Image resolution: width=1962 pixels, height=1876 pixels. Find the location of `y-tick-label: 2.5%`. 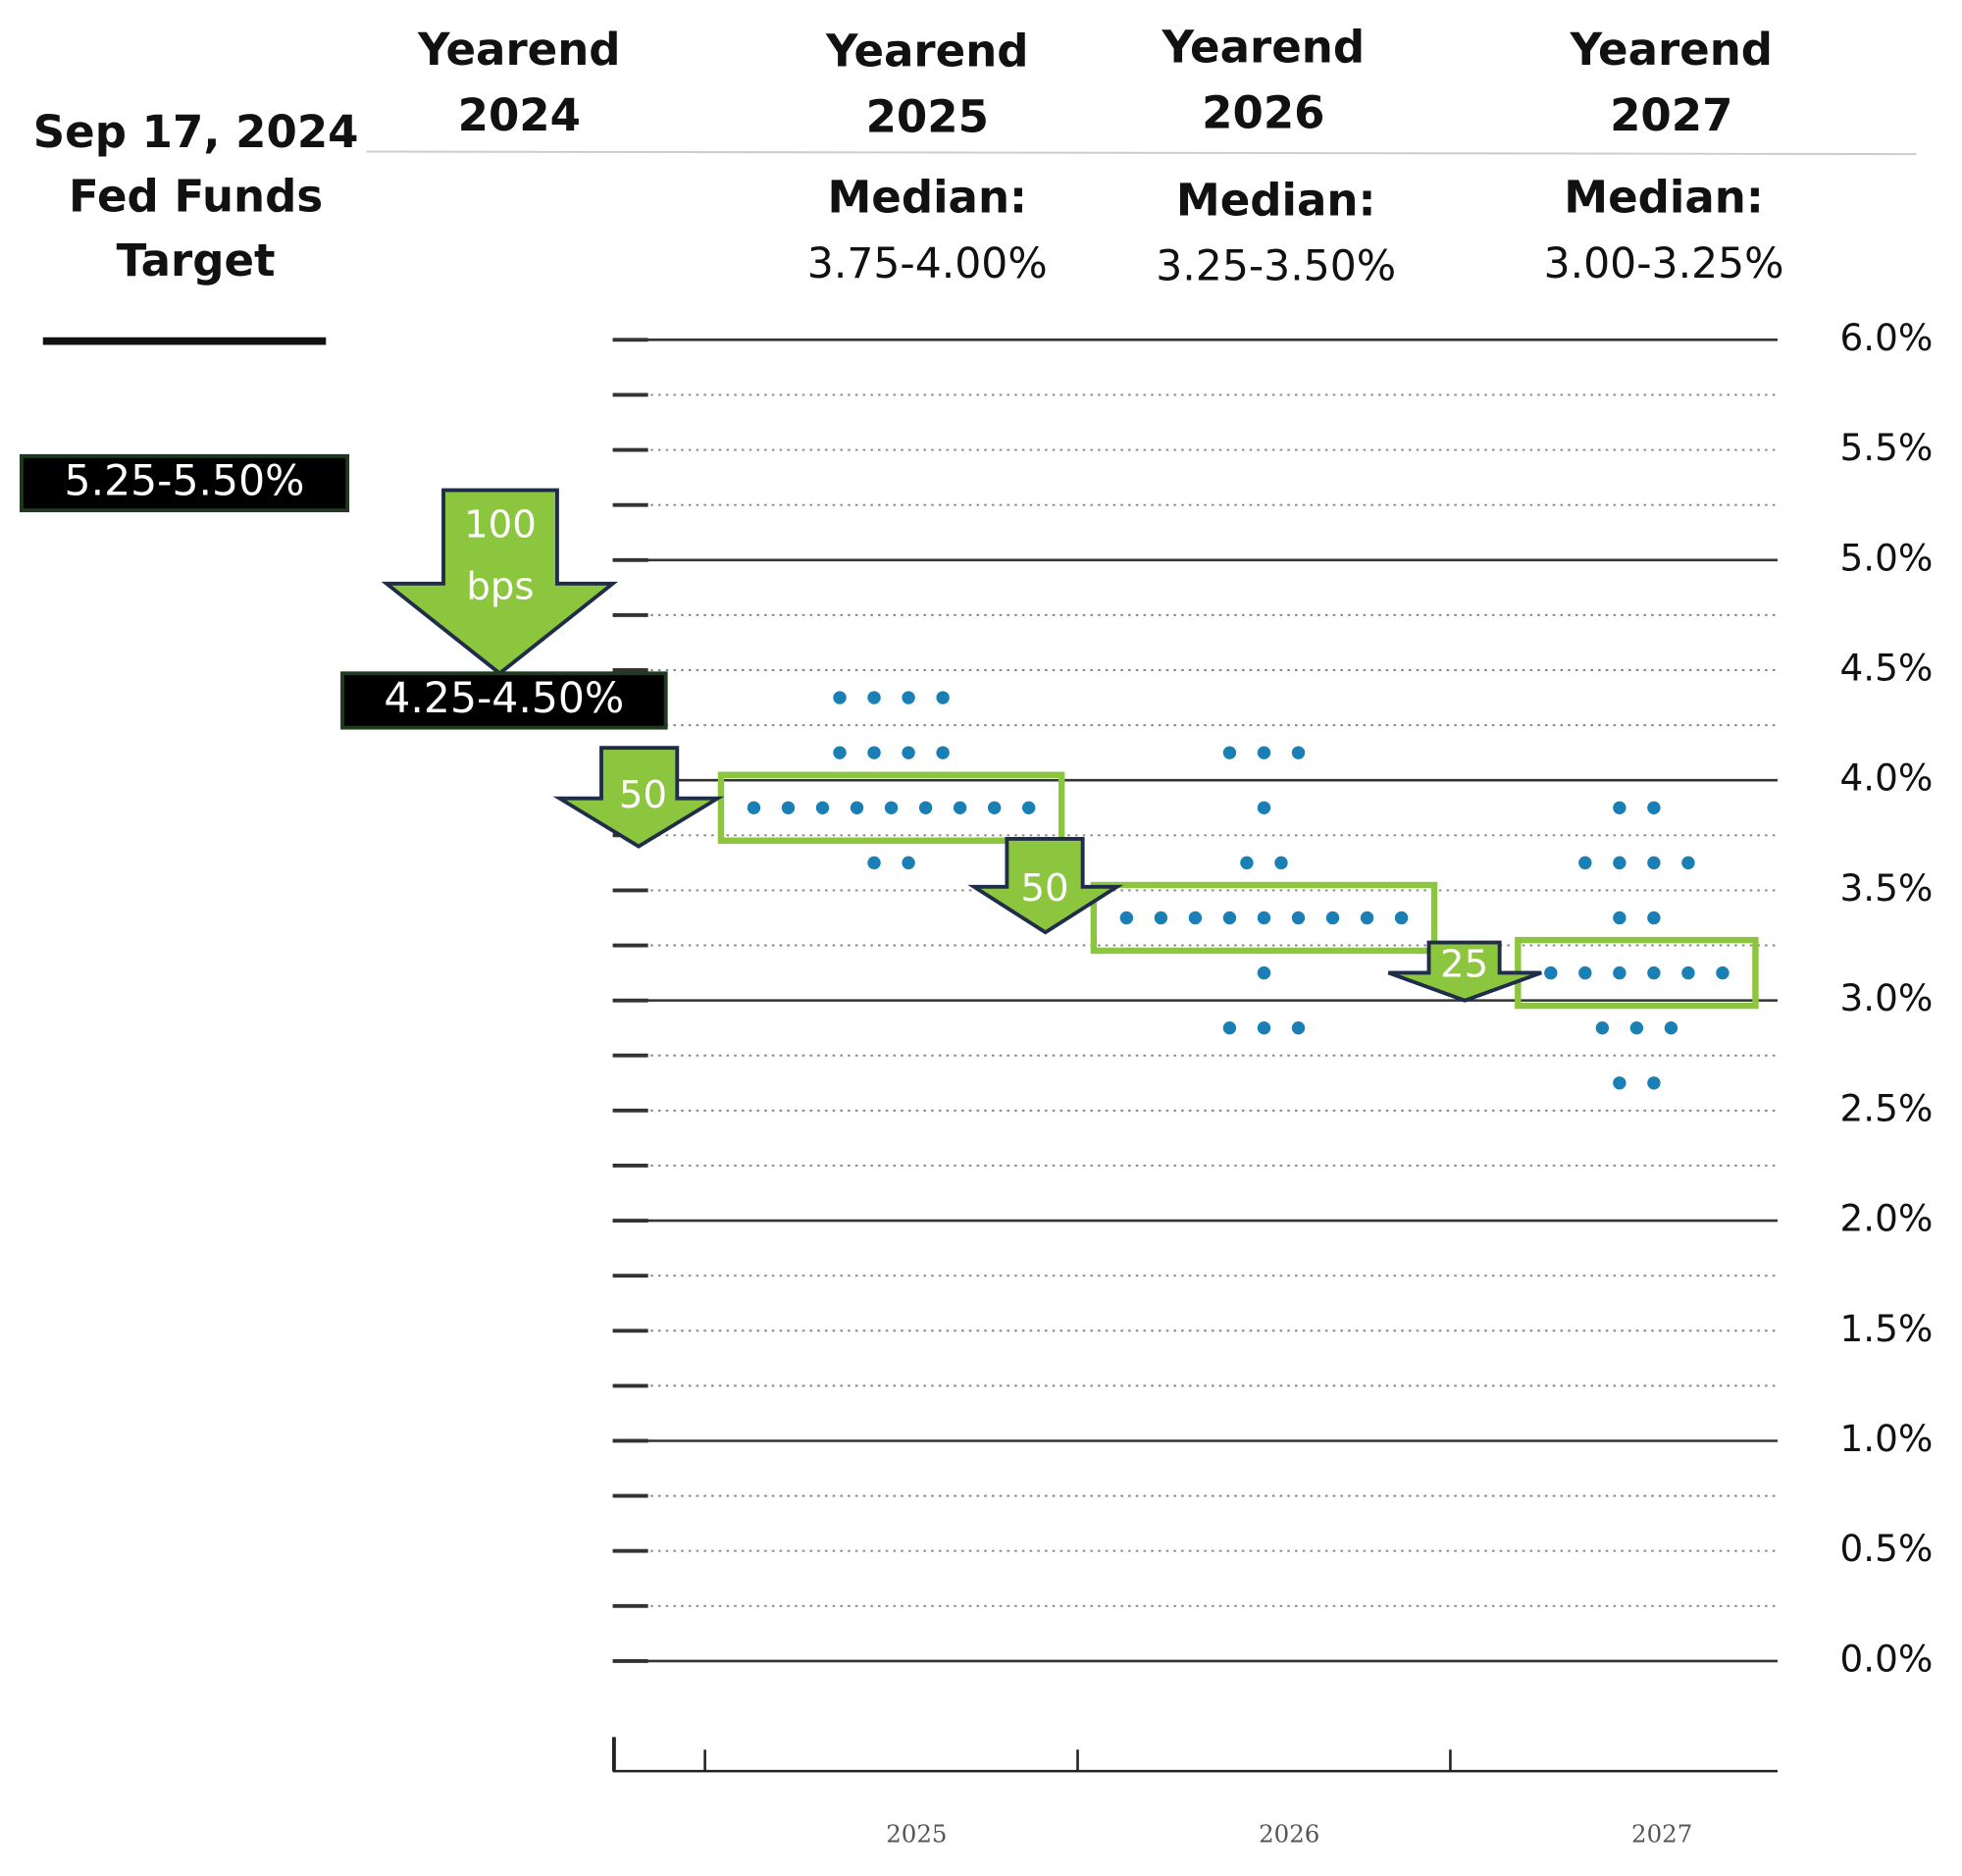

y-tick-label: 2.5% is located at coordinates (1887, 1107).